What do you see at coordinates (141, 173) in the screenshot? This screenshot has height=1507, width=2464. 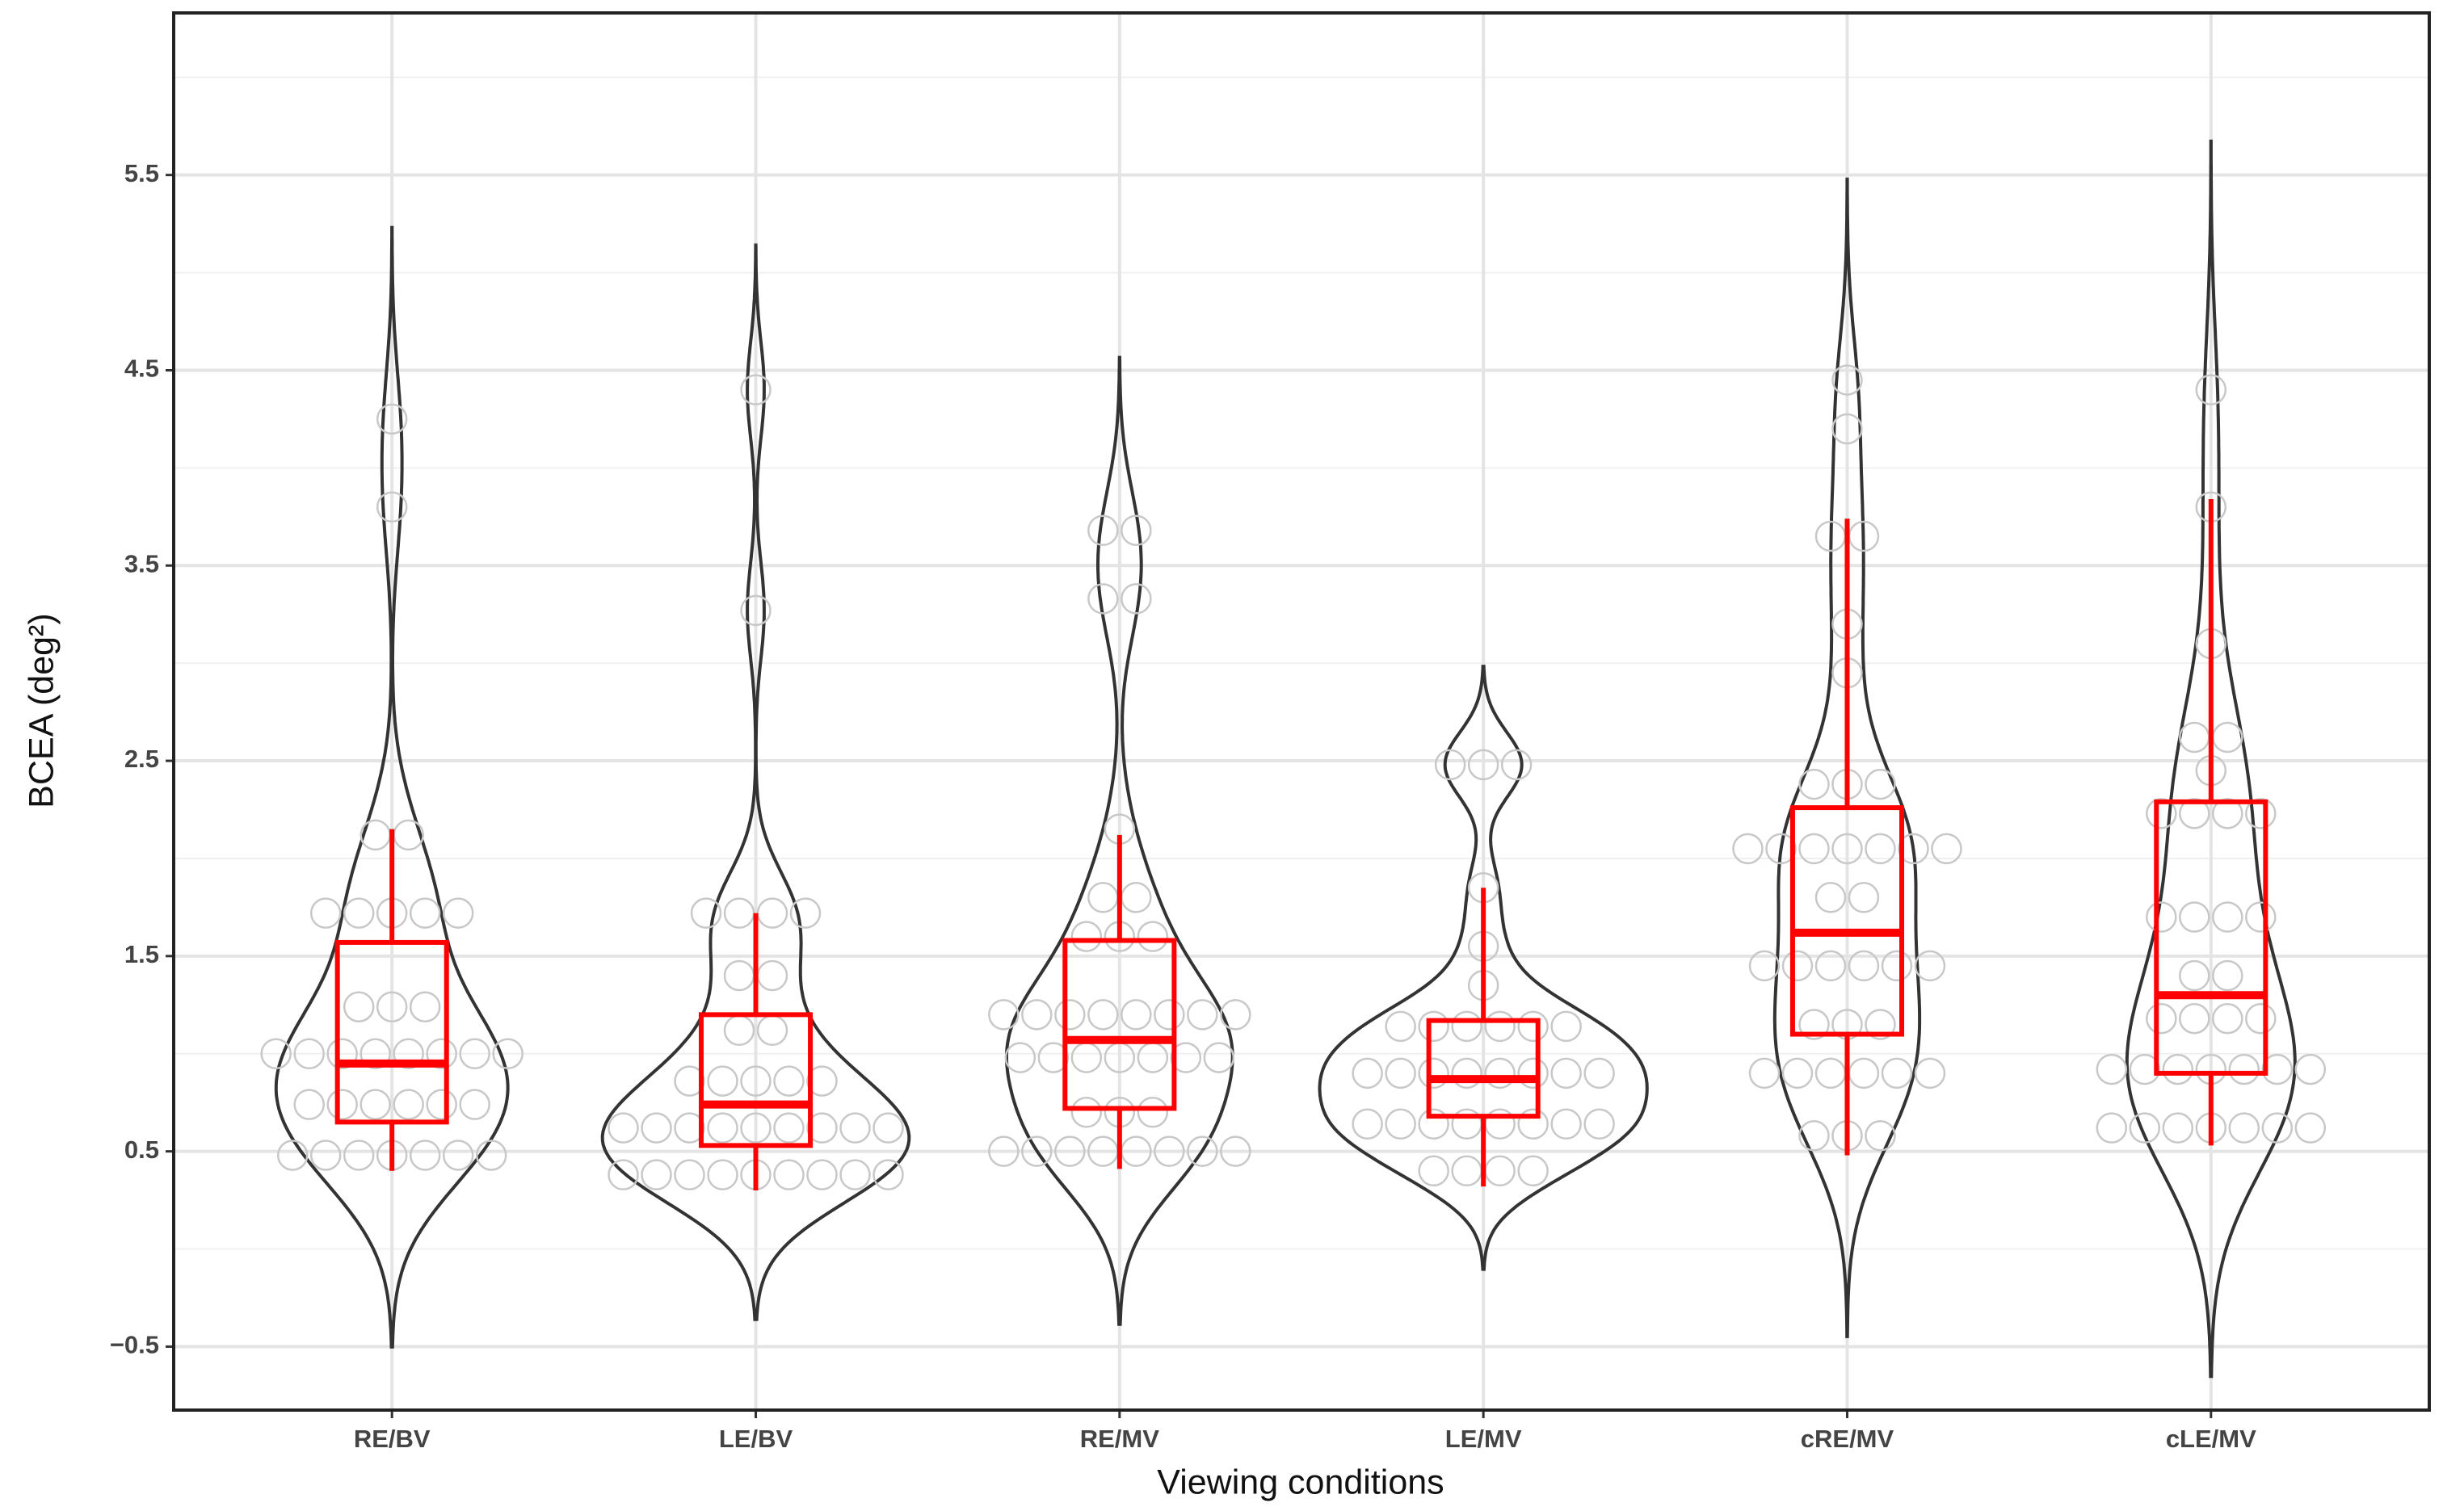 I see `y-tick-label: 5.5` at bounding box center [141, 173].